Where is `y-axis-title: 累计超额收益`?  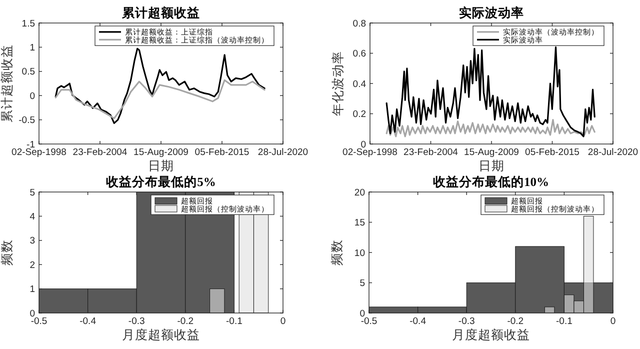 y-axis-title: 累计超额收益 is located at coordinates (7, 83).